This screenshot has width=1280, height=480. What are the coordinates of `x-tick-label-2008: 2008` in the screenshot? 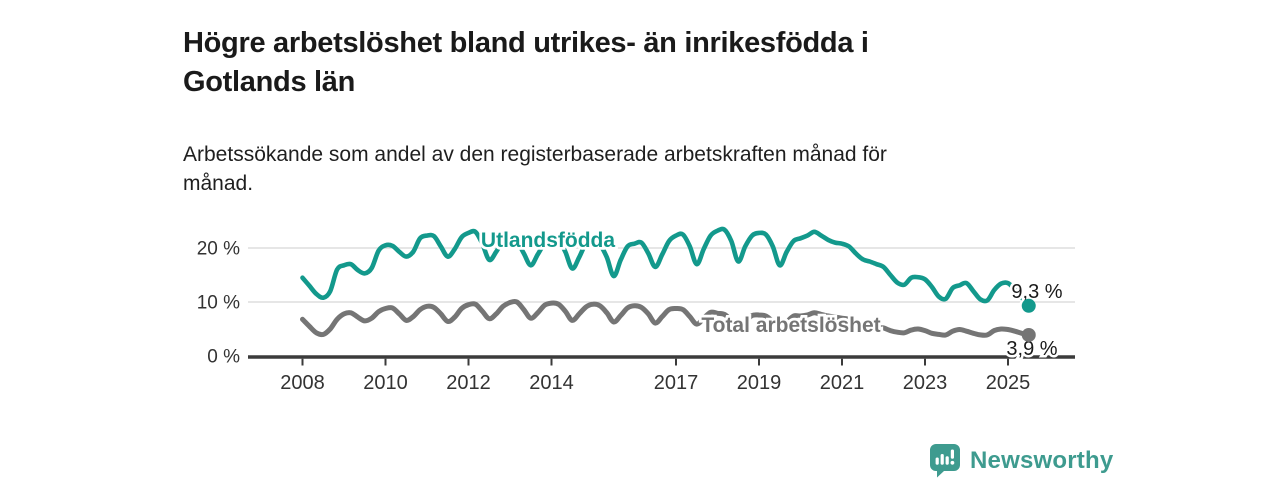 It's located at (302, 383).